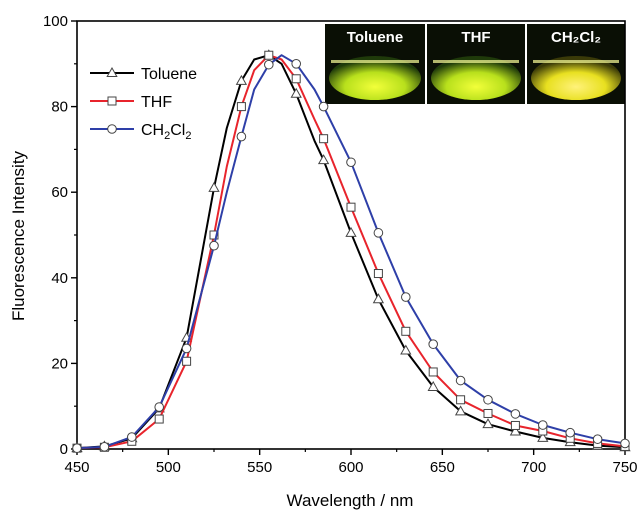  I want to click on y-tick-label: 40, so click(59, 278).